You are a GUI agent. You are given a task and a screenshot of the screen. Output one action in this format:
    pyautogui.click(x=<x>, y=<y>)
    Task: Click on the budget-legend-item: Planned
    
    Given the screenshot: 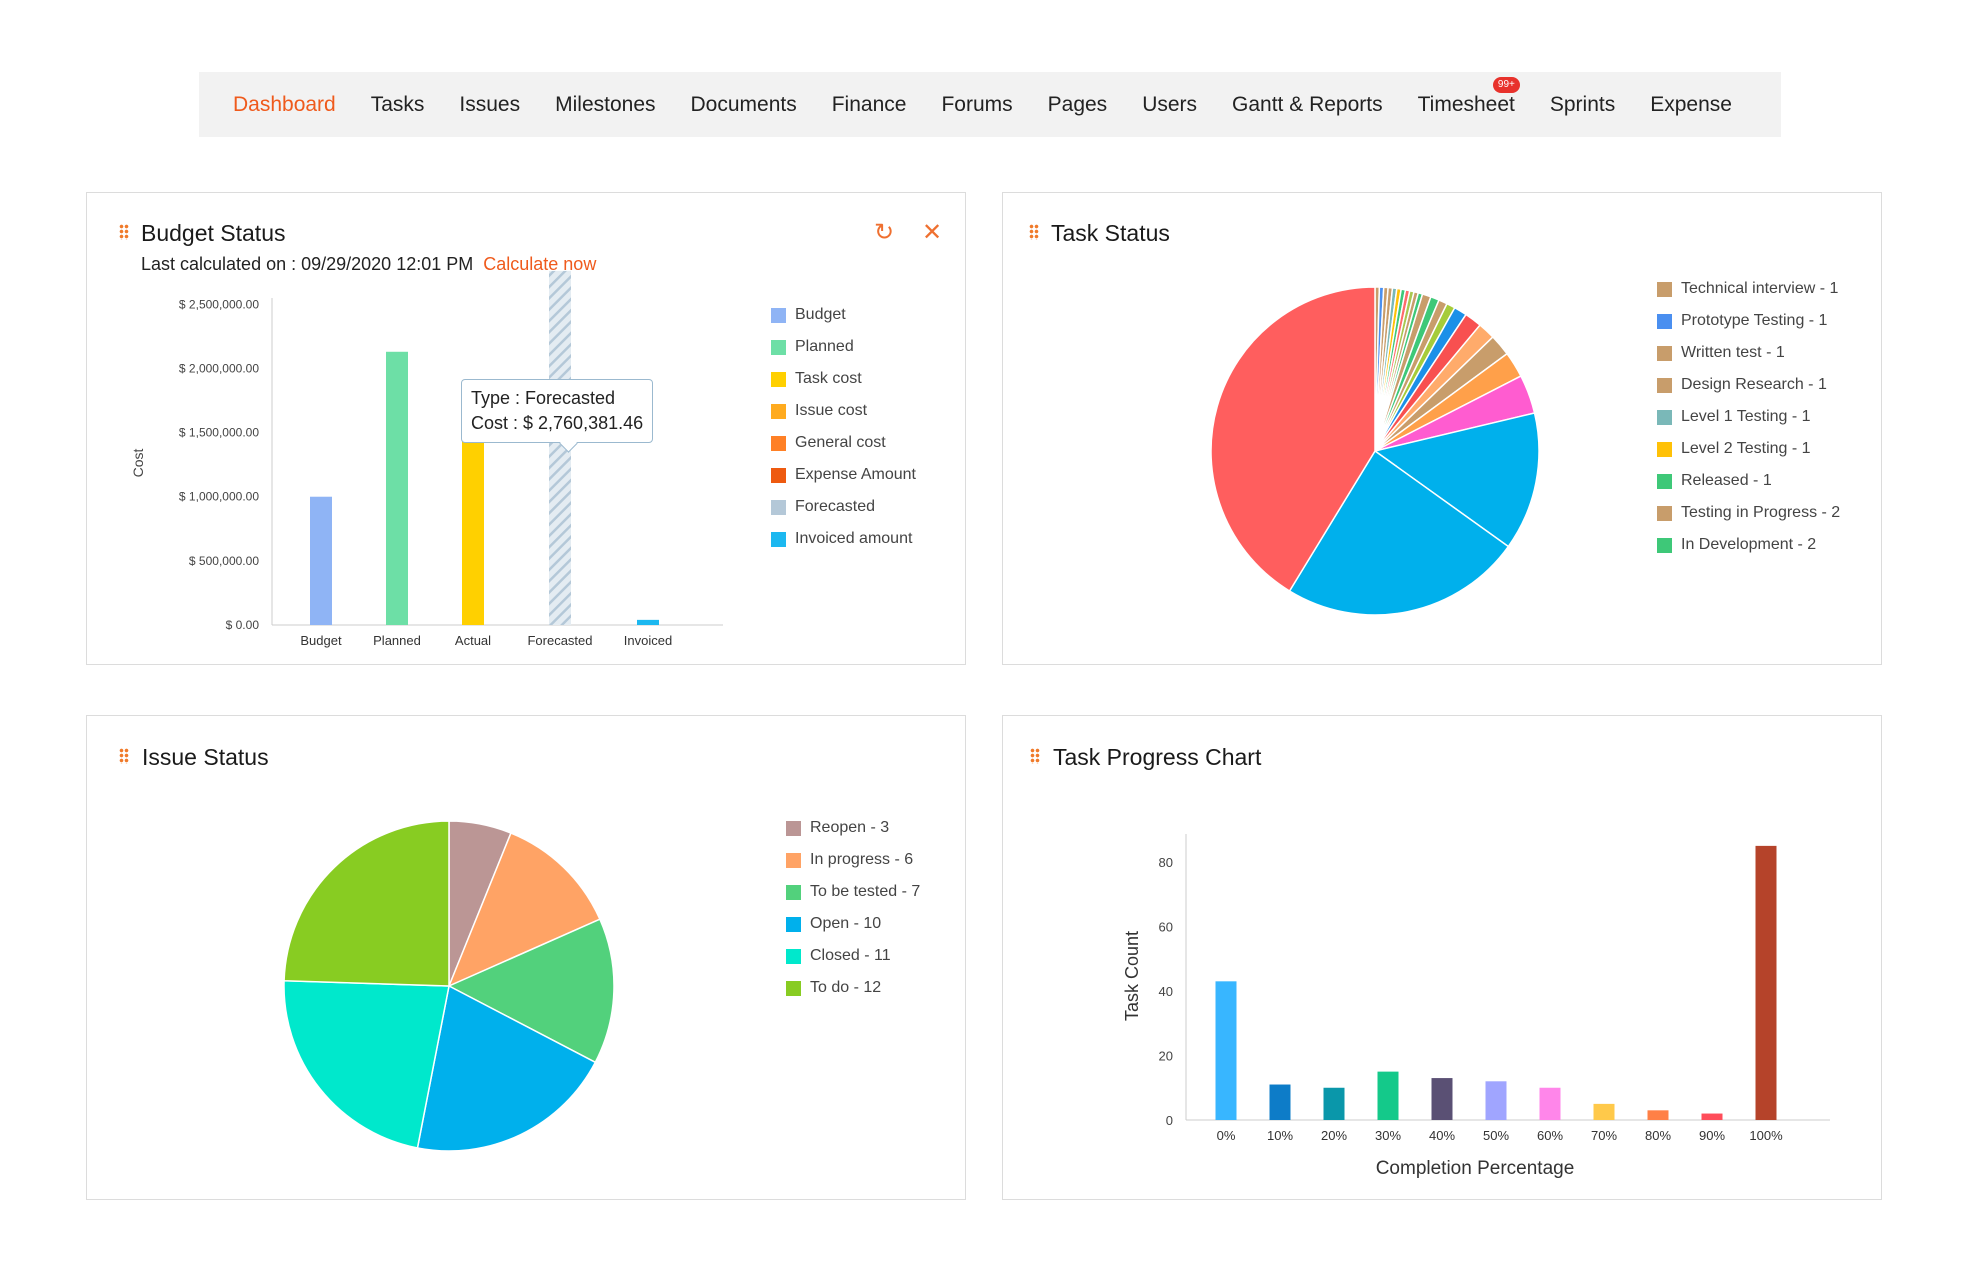 What is the action you would take?
    pyautogui.click(x=843, y=347)
    